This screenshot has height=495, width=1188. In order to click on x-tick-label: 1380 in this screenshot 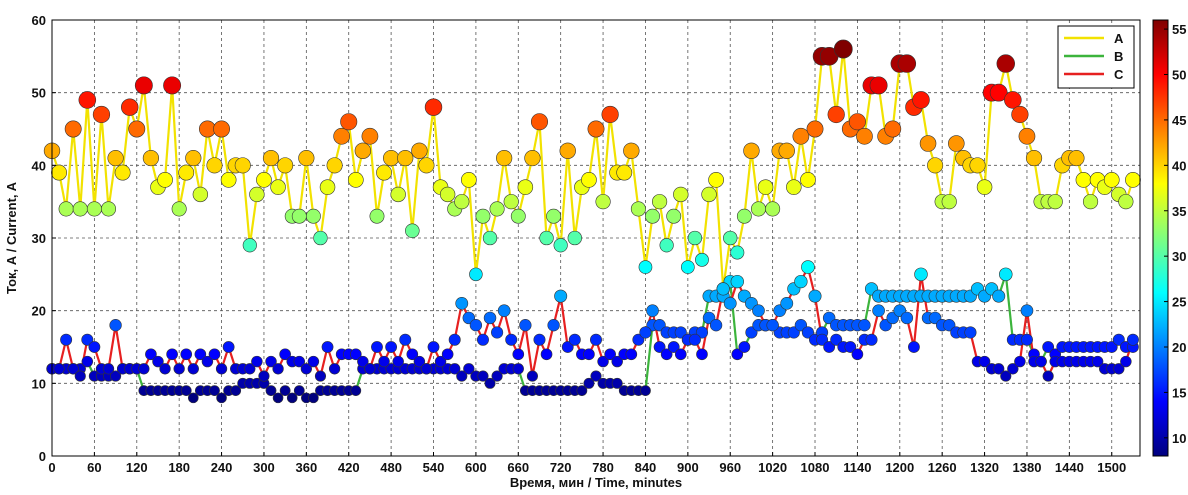, I will do `click(1027, 467)`.